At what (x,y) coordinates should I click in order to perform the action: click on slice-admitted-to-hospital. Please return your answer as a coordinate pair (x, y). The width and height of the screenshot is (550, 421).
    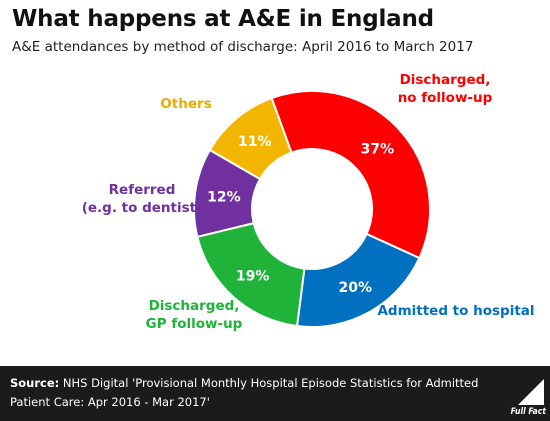
    Looking at the image, I should click on (358, 280).